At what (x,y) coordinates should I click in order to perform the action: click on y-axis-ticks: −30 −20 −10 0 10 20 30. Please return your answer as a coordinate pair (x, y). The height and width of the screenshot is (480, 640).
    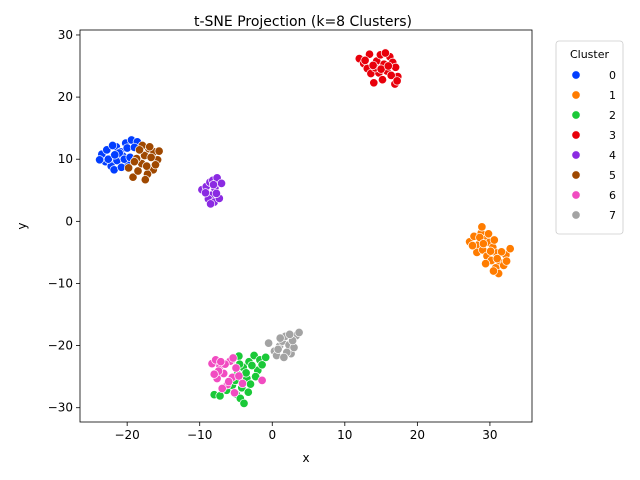
    Looking at the image, I should click on (64, 221).